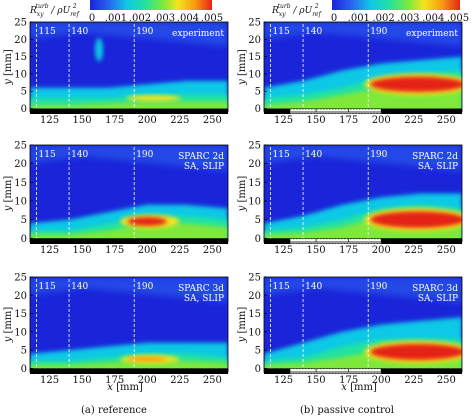  What do you see at coordinates (297, 10) in the screenshot?
I see `colorbar-right-label: Rxyturb / ρUref2` at bounding box center [297, 10].